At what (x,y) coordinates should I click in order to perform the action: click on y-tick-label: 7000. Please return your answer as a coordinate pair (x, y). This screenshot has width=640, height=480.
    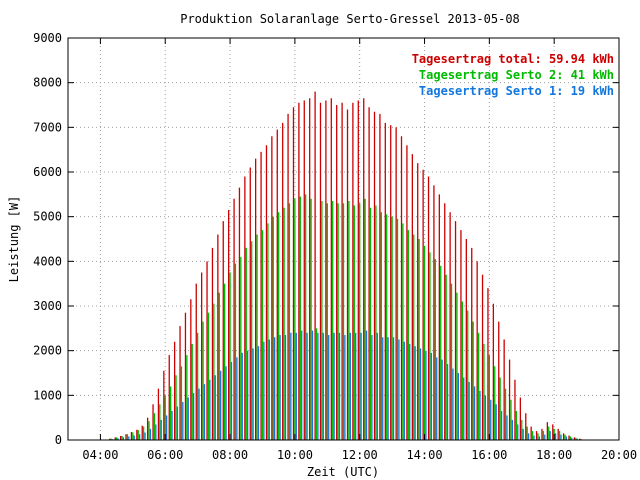
    Looking at the image, I should click on (47, 127).